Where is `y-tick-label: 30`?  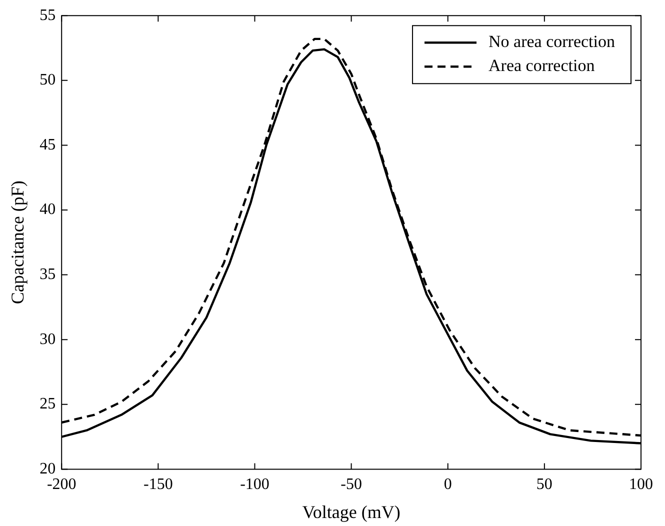 y-tick-label: 30 is located at coordinates (48, 339).